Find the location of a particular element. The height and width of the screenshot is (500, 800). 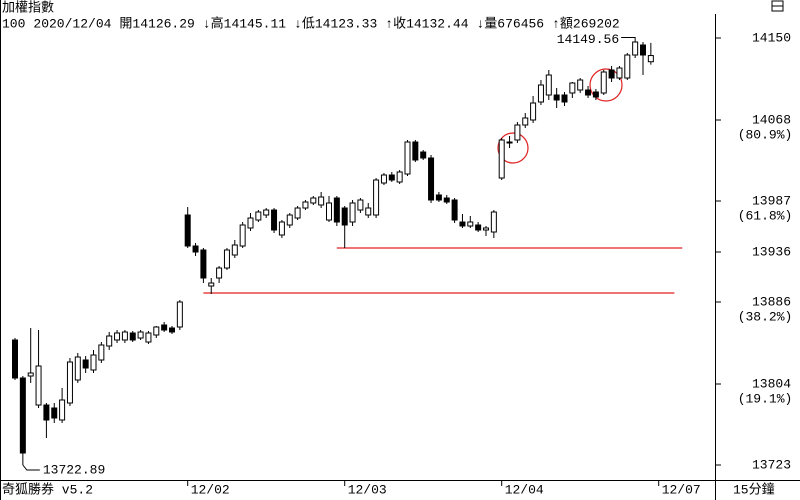

x-tick-label: 12/02 is located at coordinates (210, 489).